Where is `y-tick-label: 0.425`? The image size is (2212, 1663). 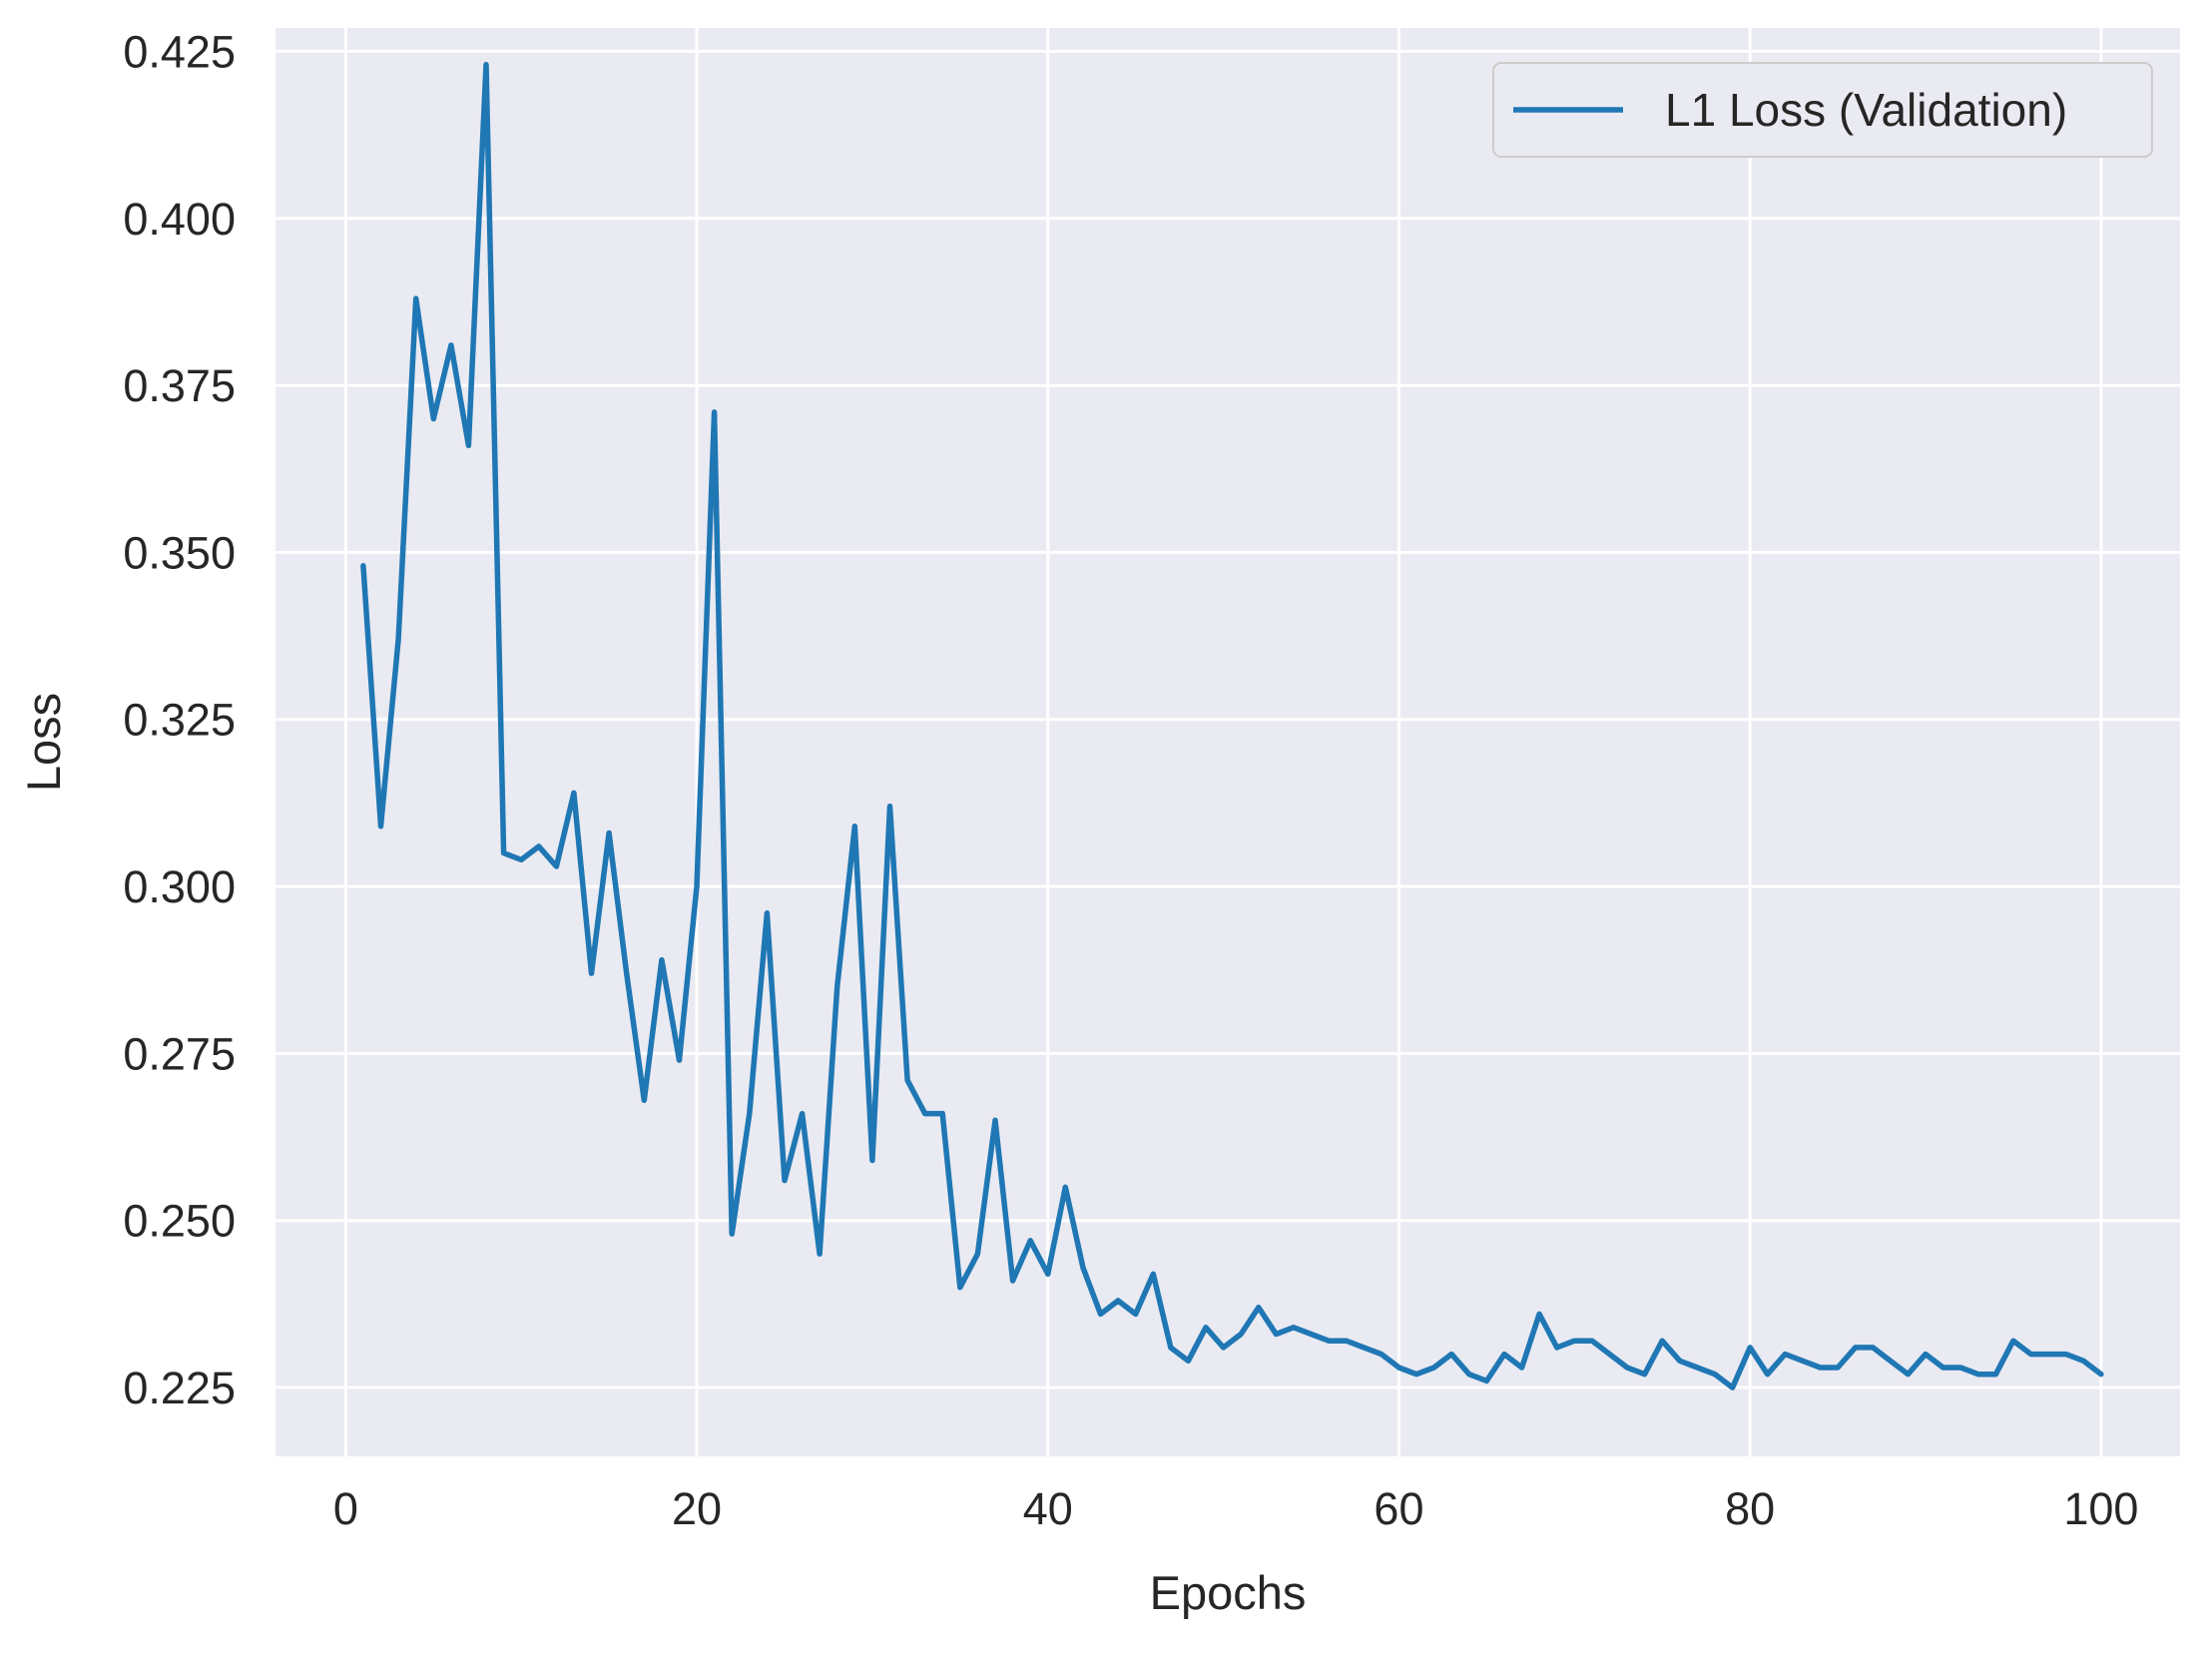 y-tick-label: 0.425 is located at coordinates (179, 51).